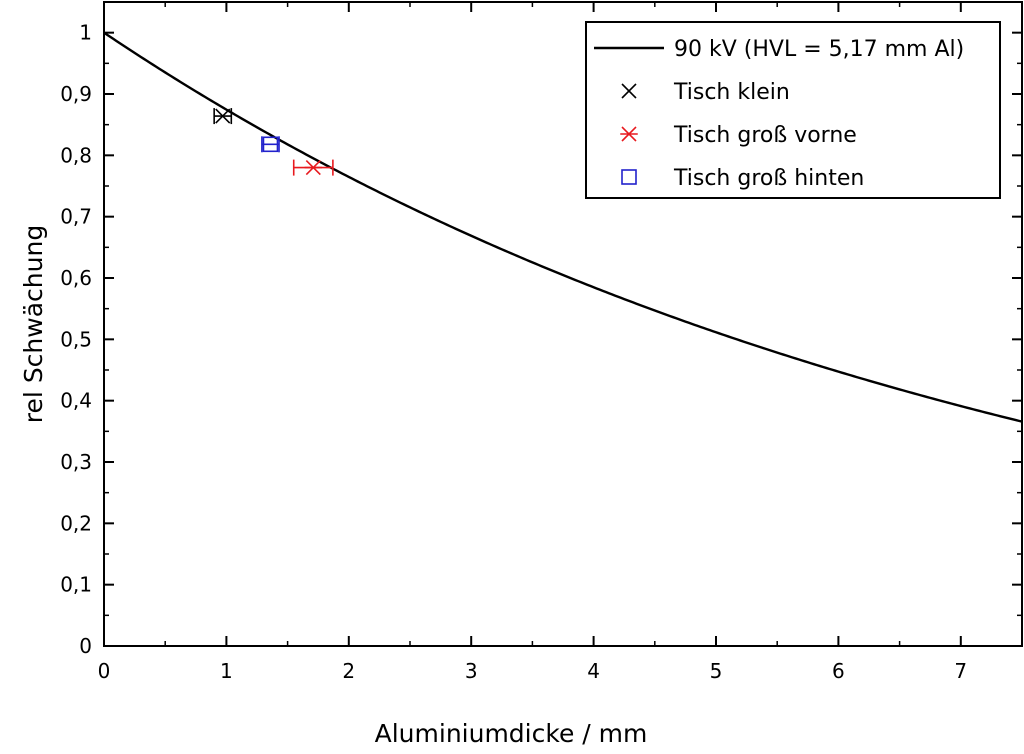 This screenshot has width=1024, height=754. I want to click on y-tick-label: 0,5, so click(76, 339).